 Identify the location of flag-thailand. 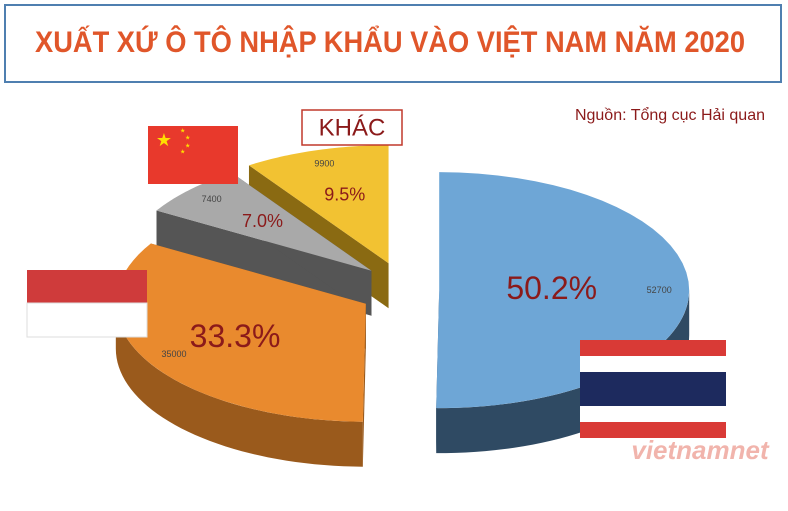
(653, 389).